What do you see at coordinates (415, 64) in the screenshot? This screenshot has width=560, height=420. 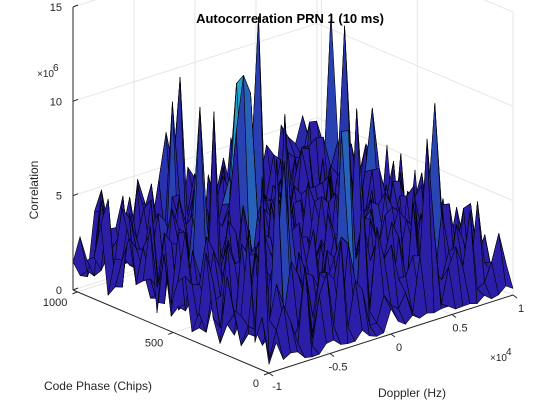 I see `grid-line` at bounding box center [415, 64].